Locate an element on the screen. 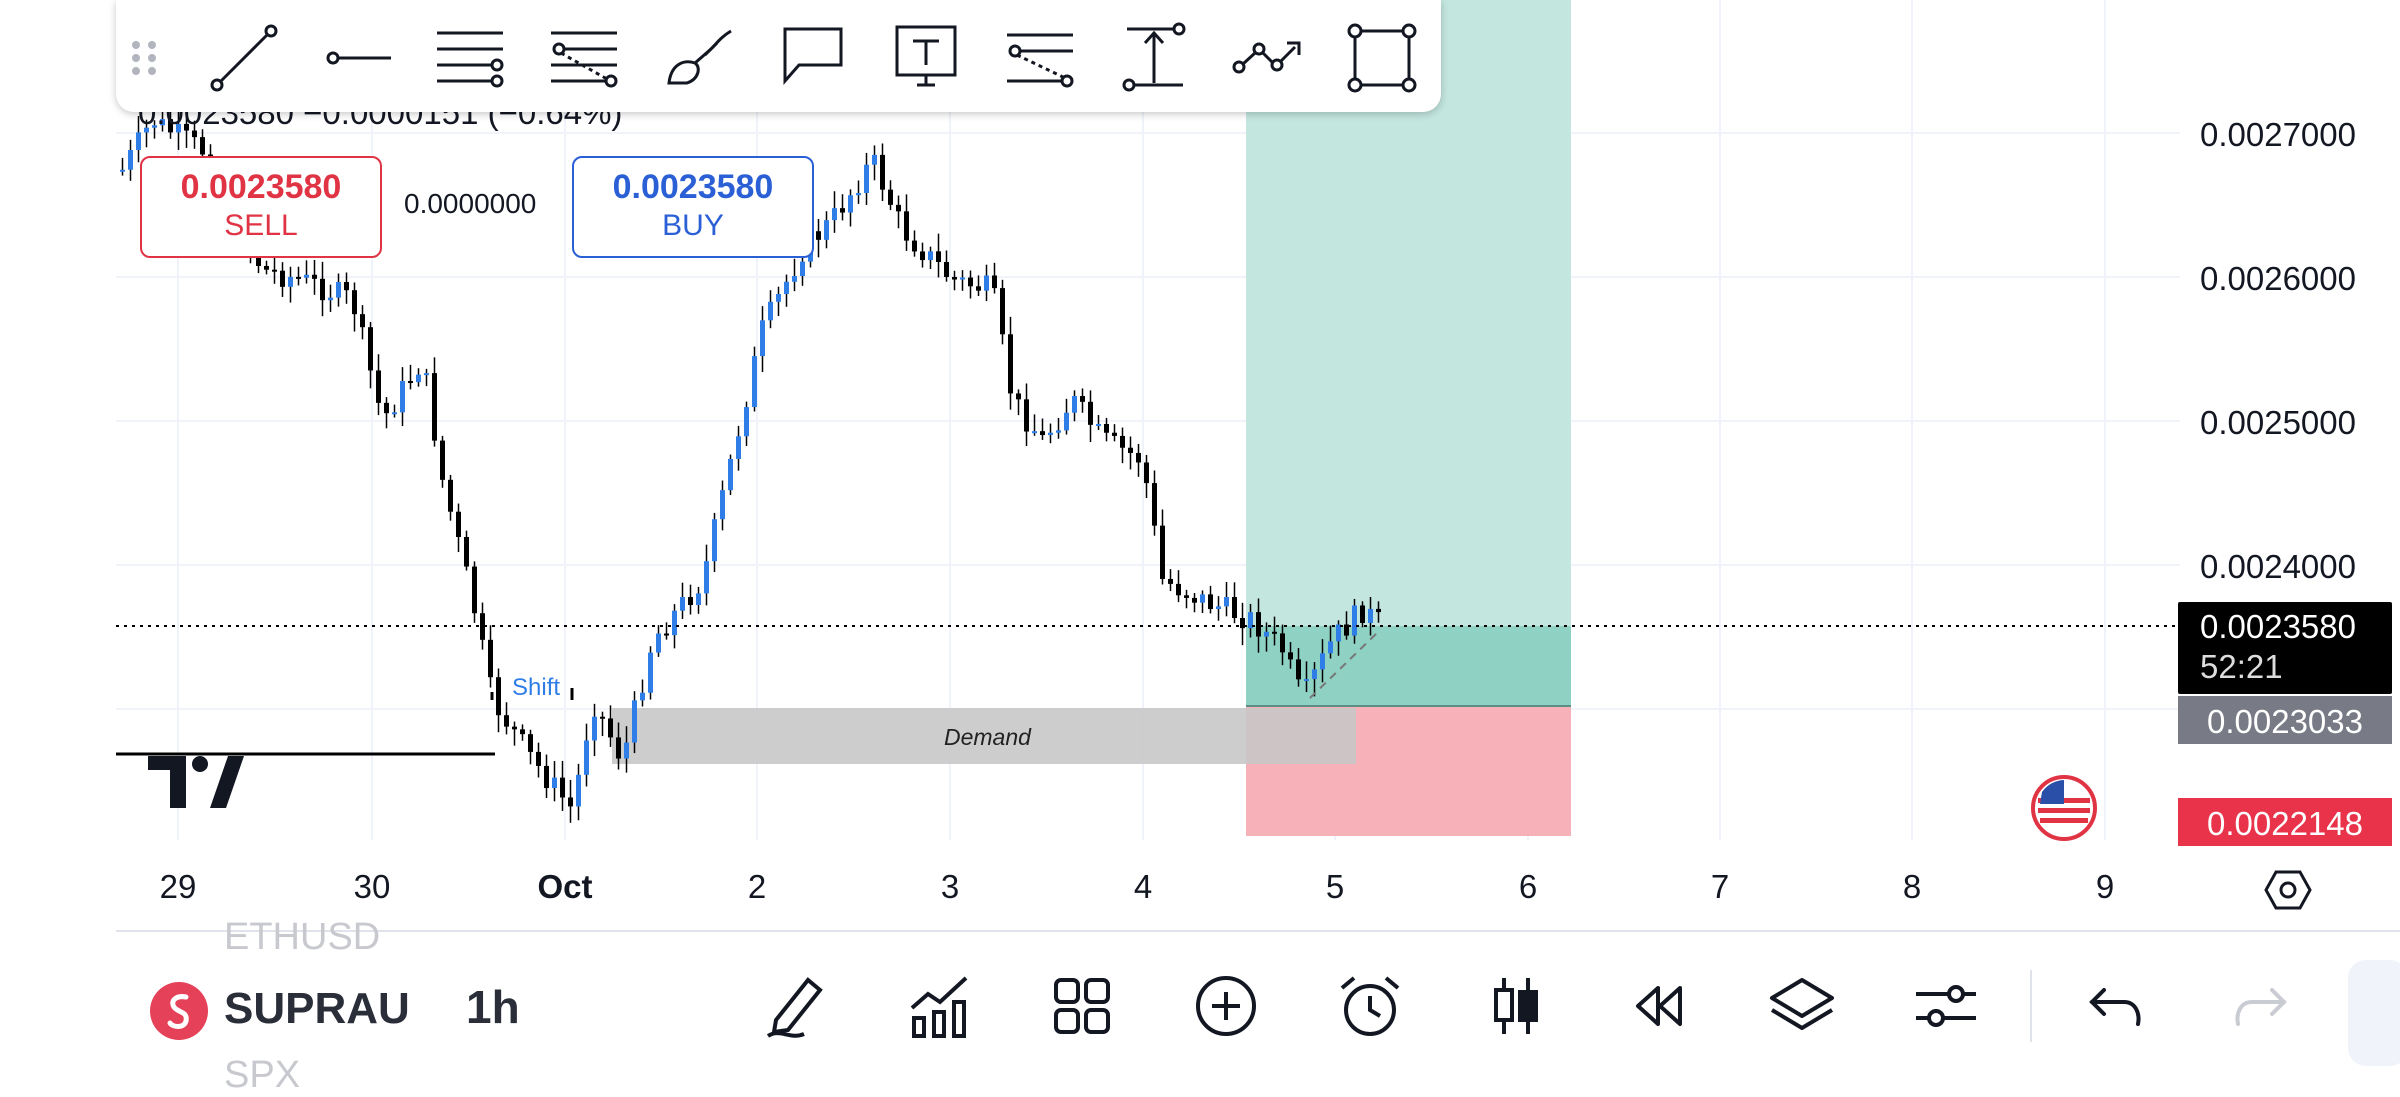  candles-icon is located at coordinates (1516, 1006).